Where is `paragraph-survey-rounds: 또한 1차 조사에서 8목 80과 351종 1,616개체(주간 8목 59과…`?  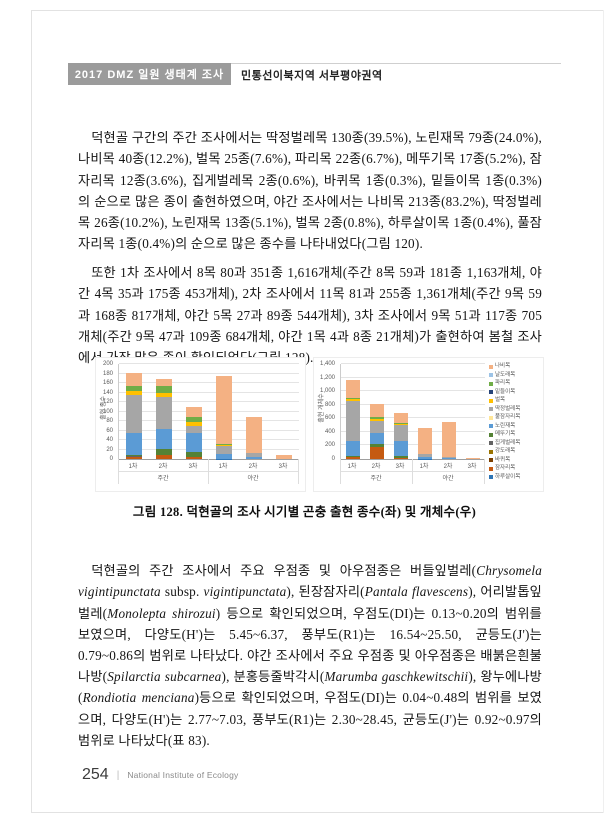
paragraph-survey-rounds: 또한 1차 조사에서 8목 80과 351종 1,616개체(주간 8목 59과… is located at coordinates (310, 315).